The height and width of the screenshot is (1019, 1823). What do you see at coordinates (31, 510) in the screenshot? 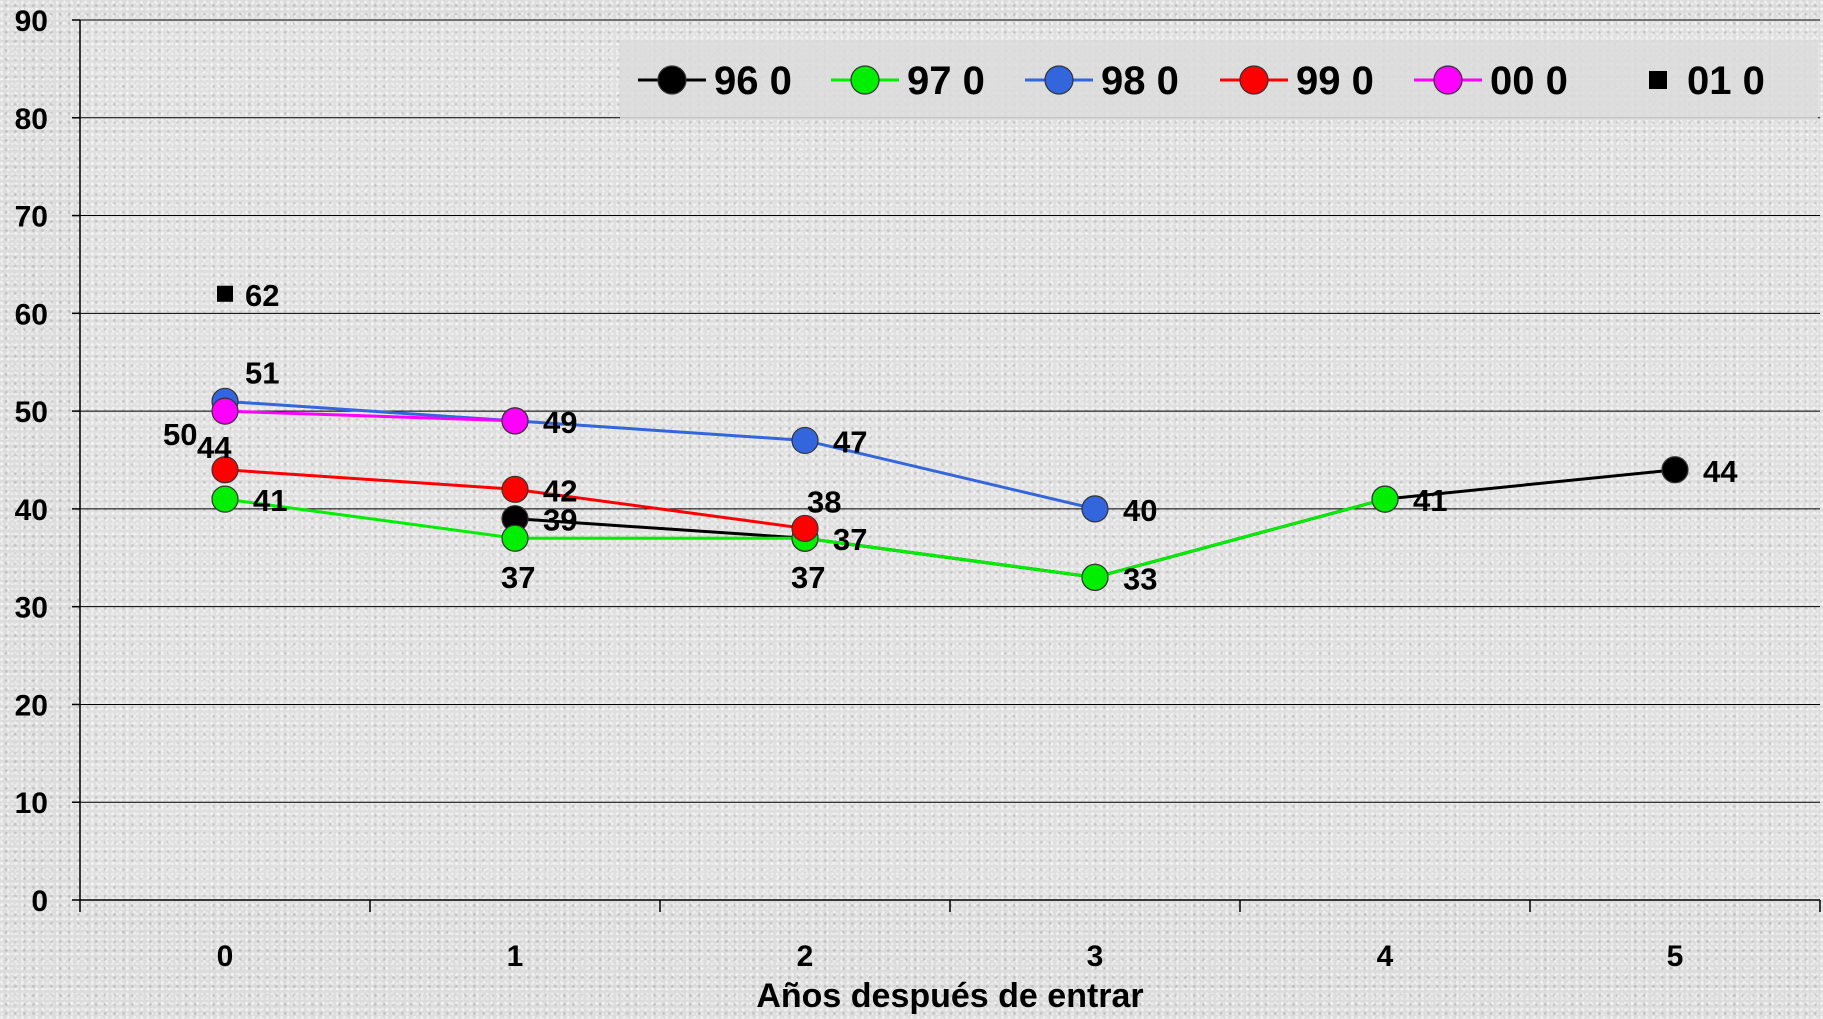
I see `y-tick-label-40: 40` at bounding box center [31, 510].